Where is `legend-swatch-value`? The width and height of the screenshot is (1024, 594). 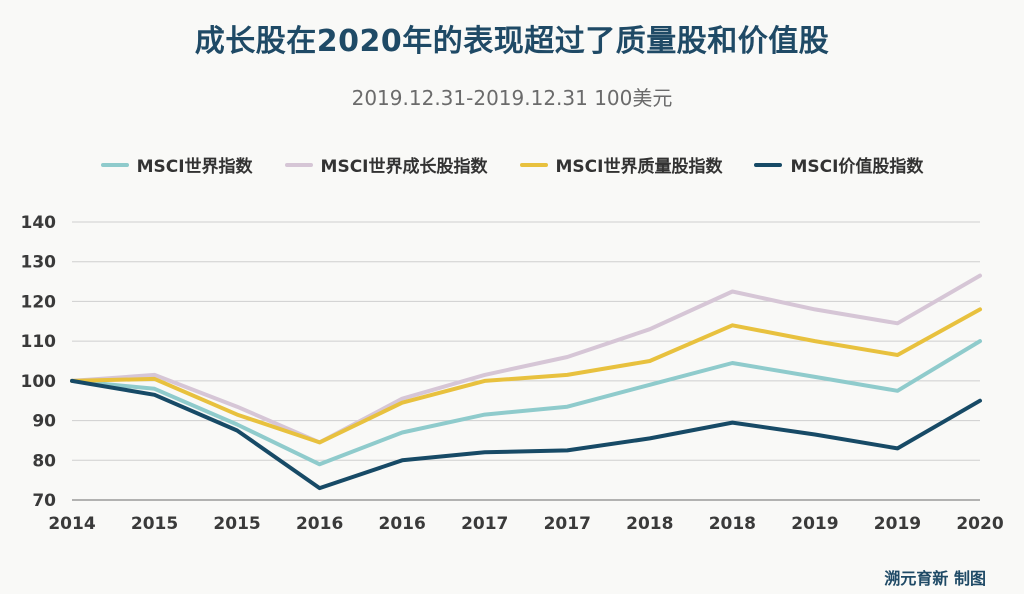
legend-swatch-value is located at coordinates (768, 164).